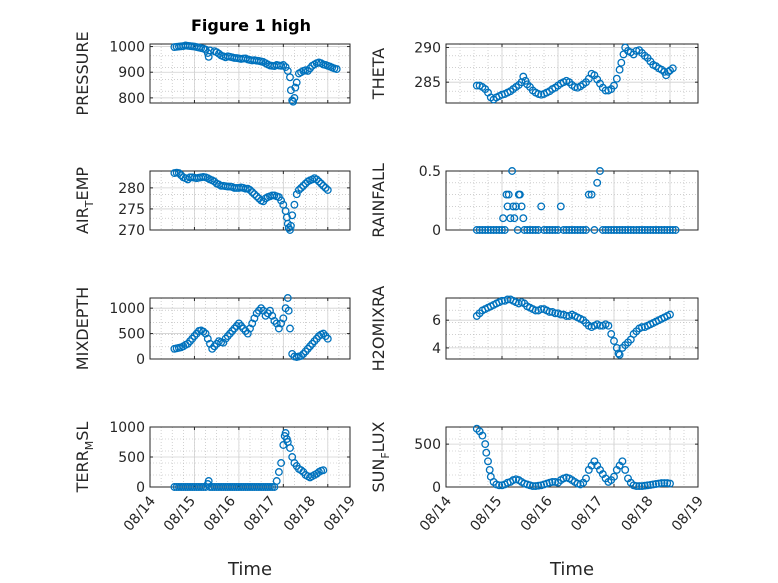 This screenshot has width=778, height=583. I want to click on y-tick-label: 800, so click(131, 99).